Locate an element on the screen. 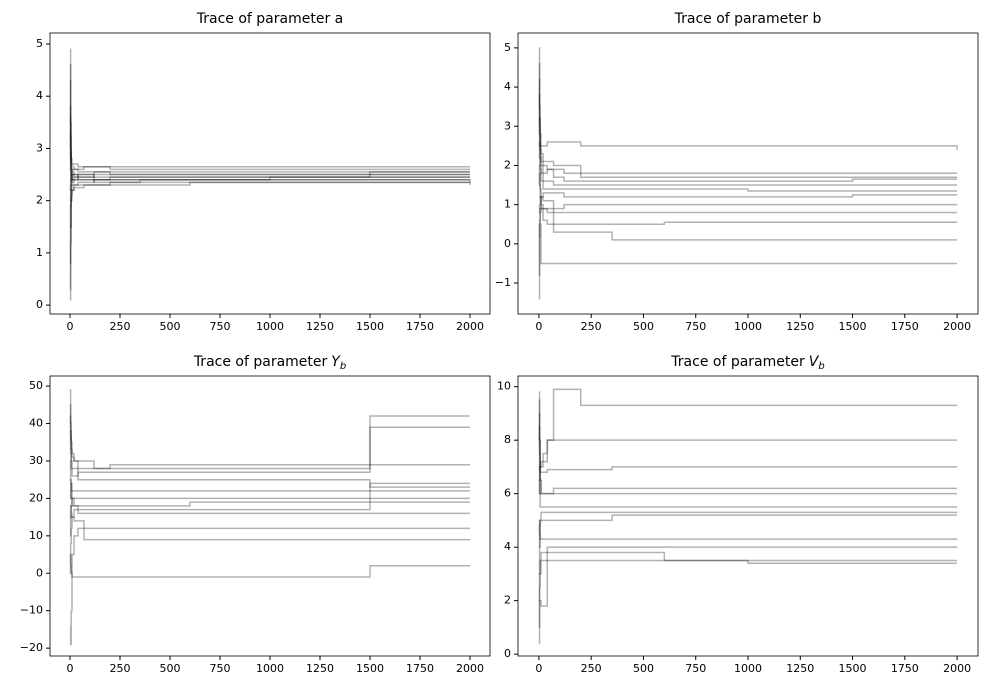 This screenshot has width=988, height=690. y-tick-label: 50 is located at coordinates (36, 385).